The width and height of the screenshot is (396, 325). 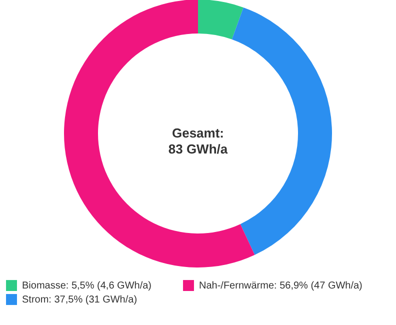 What do you see at coordinates (87, 286) in the screenshot?
I see `legend-label: Biomasse: 5,5% (4,6 GWh/a)` at bounding box center [87, 286].